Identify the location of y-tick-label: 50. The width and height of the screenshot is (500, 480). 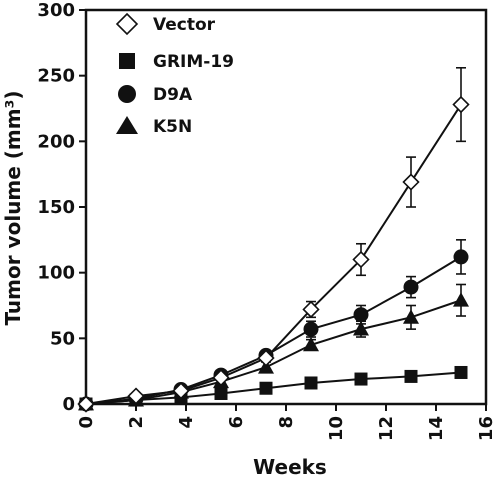
(62, 338).